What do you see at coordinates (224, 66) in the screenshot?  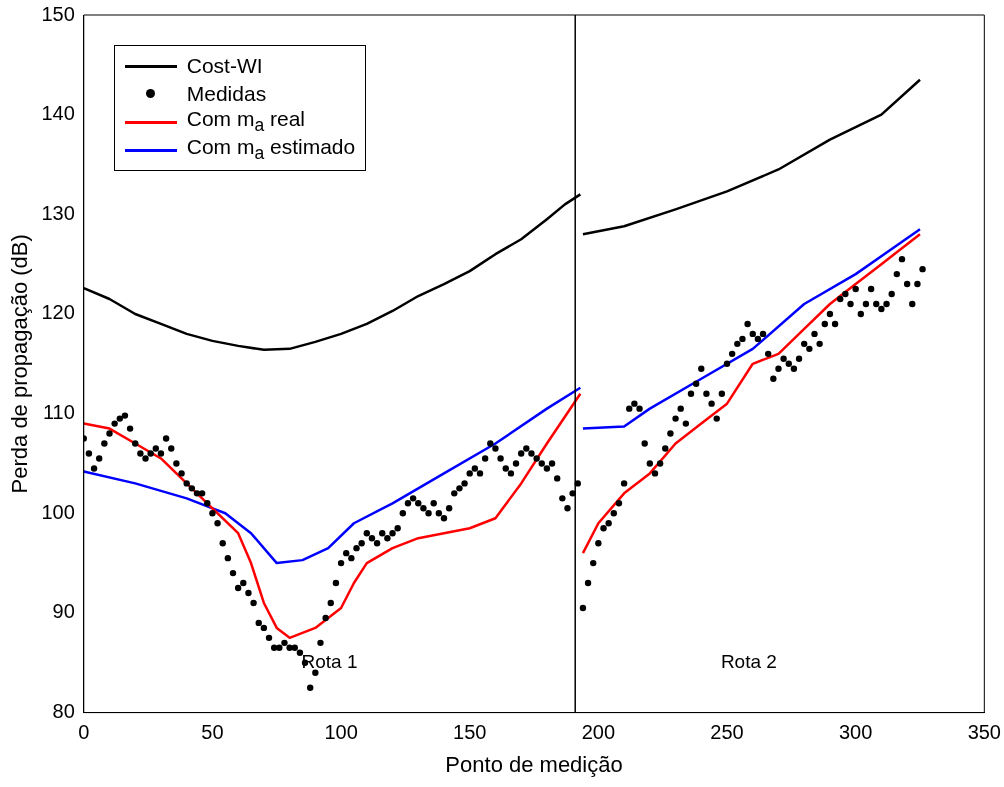 I see `legend-label: Cost-WI` at bounding box center [224, 66].